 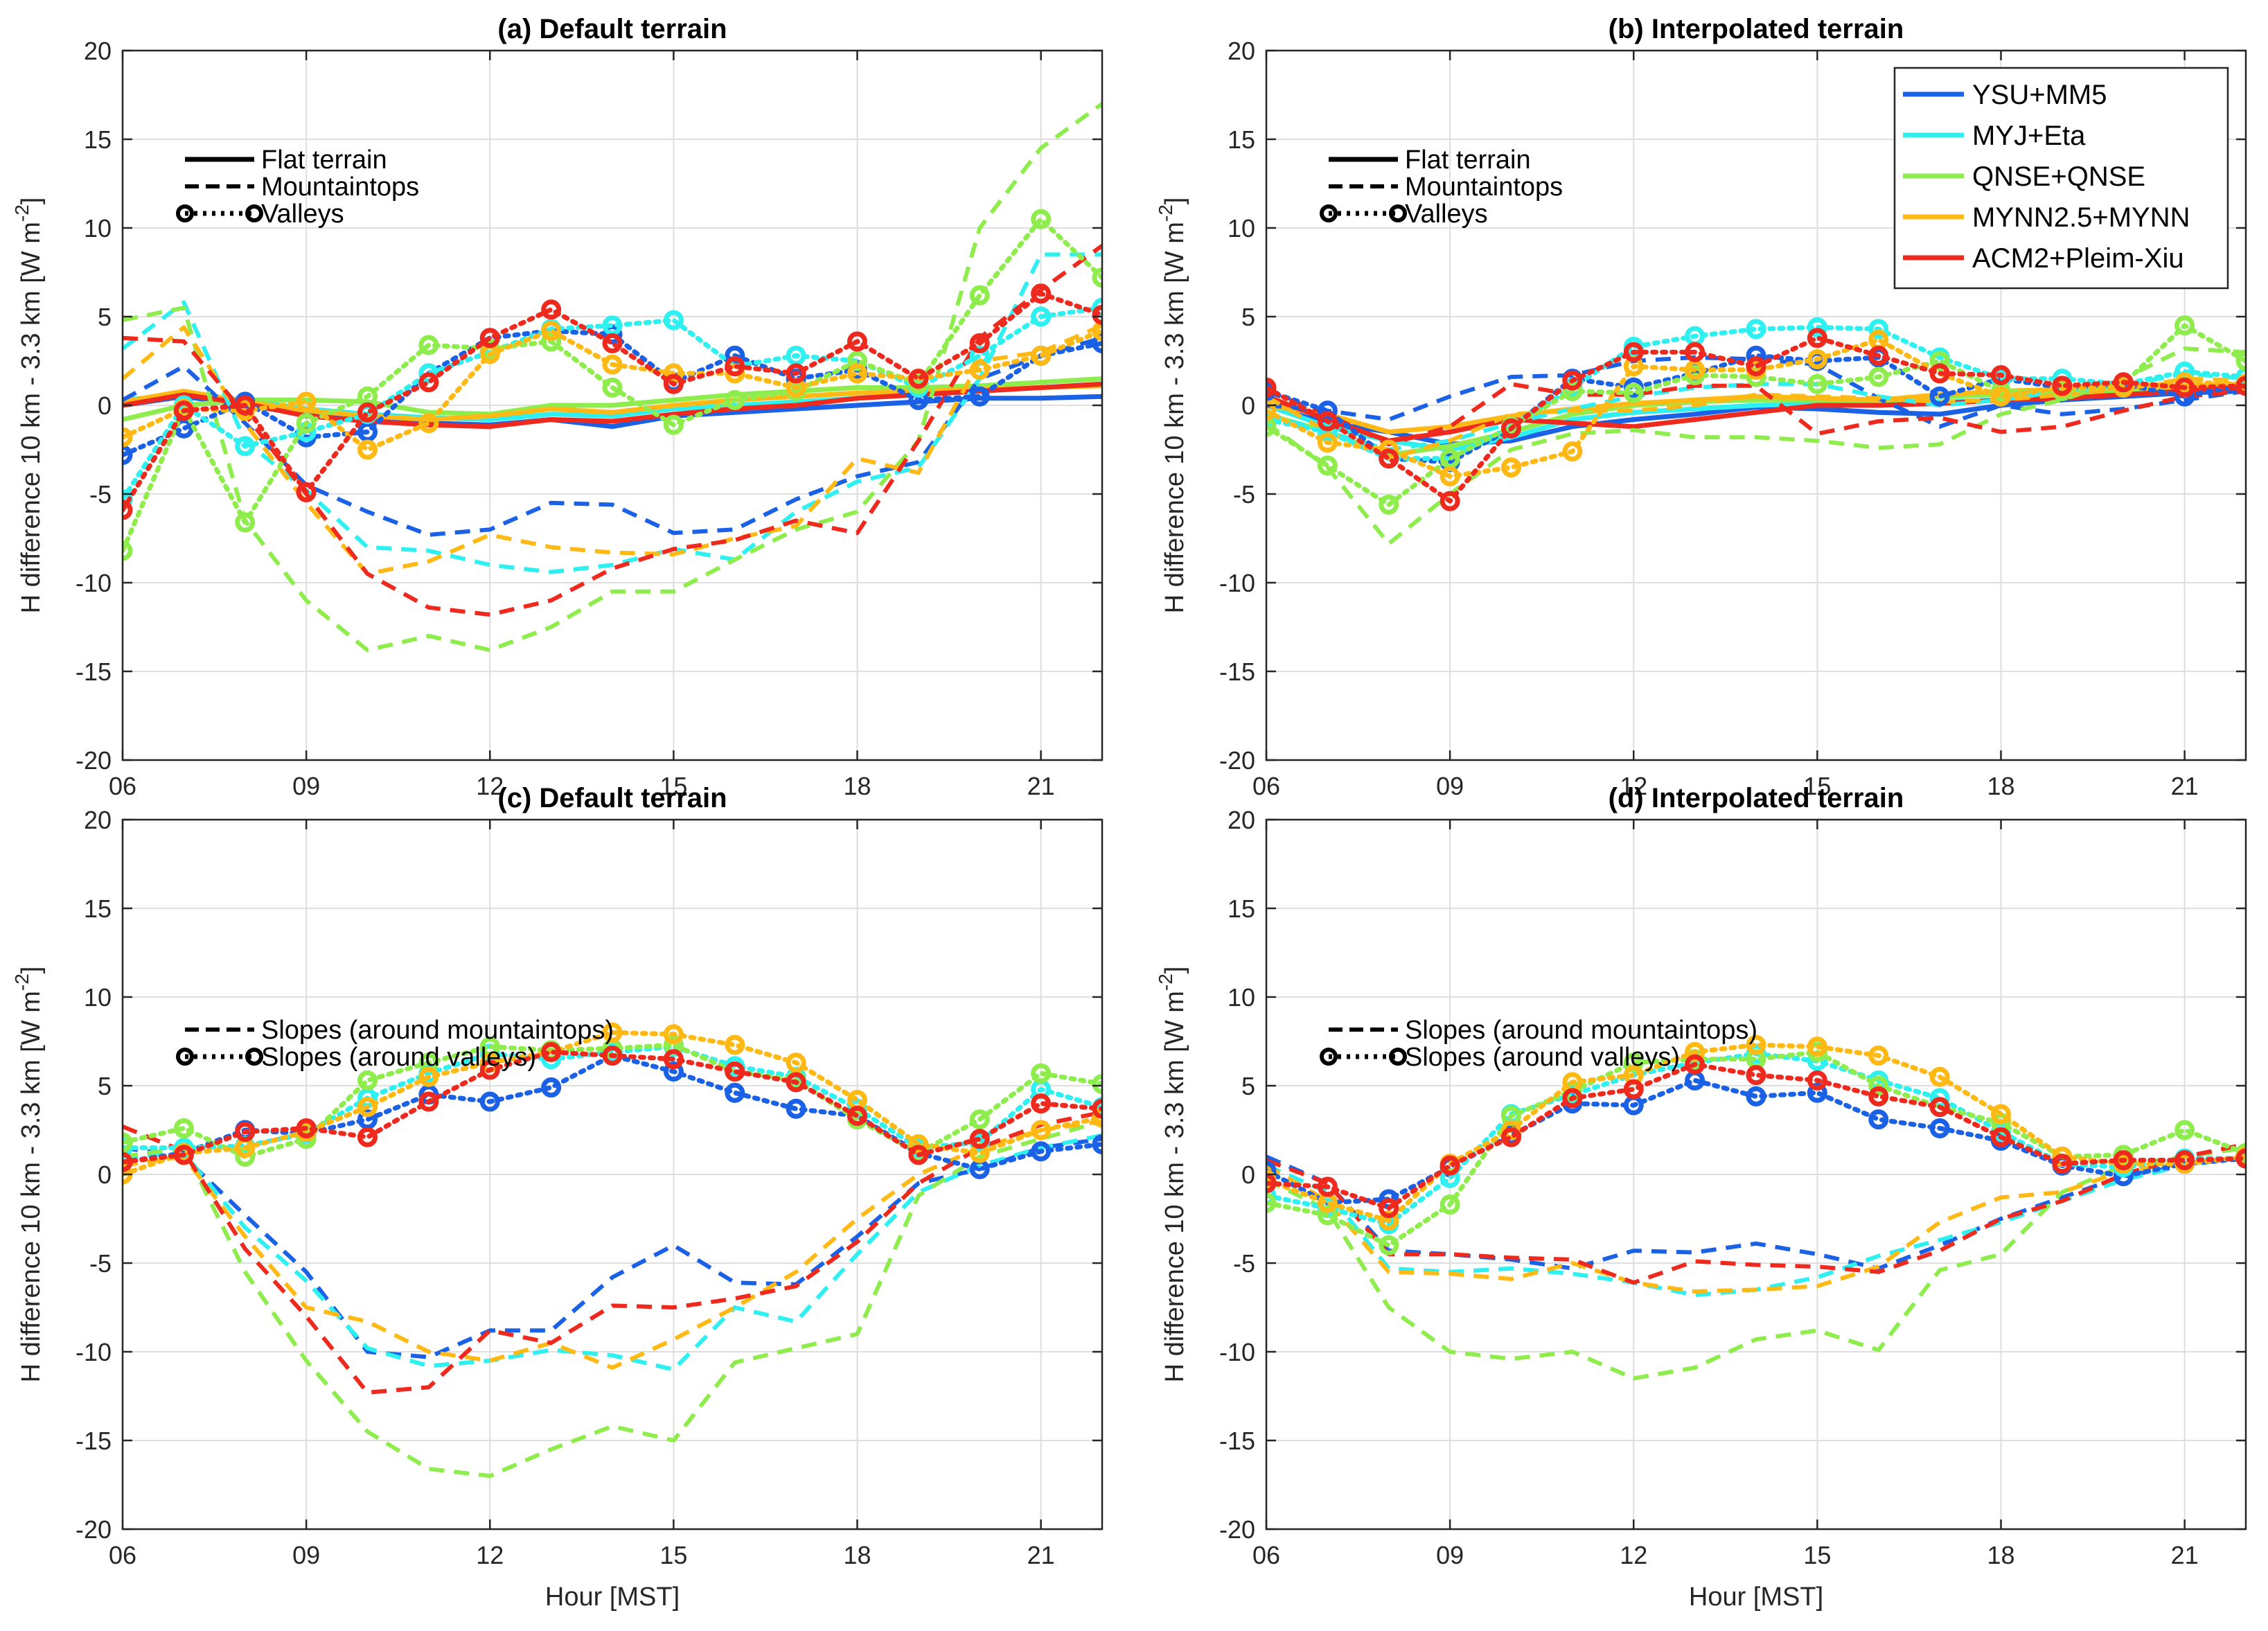 I want to click on legend-label: MYJ+Eta, so click(x=2029, y=136).